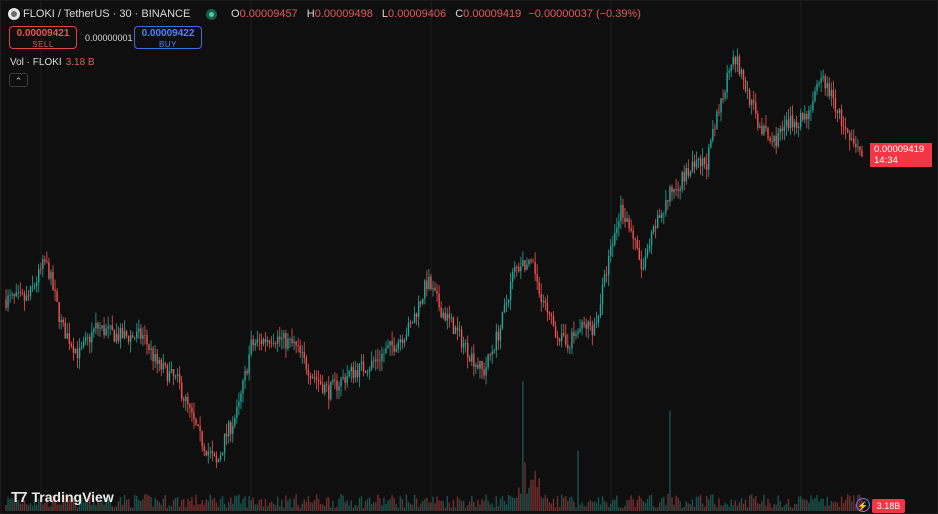 This screenshot has height=514, width=938. I want to click on tradingview-logo: Т7 TradingView, so click(62, 497).